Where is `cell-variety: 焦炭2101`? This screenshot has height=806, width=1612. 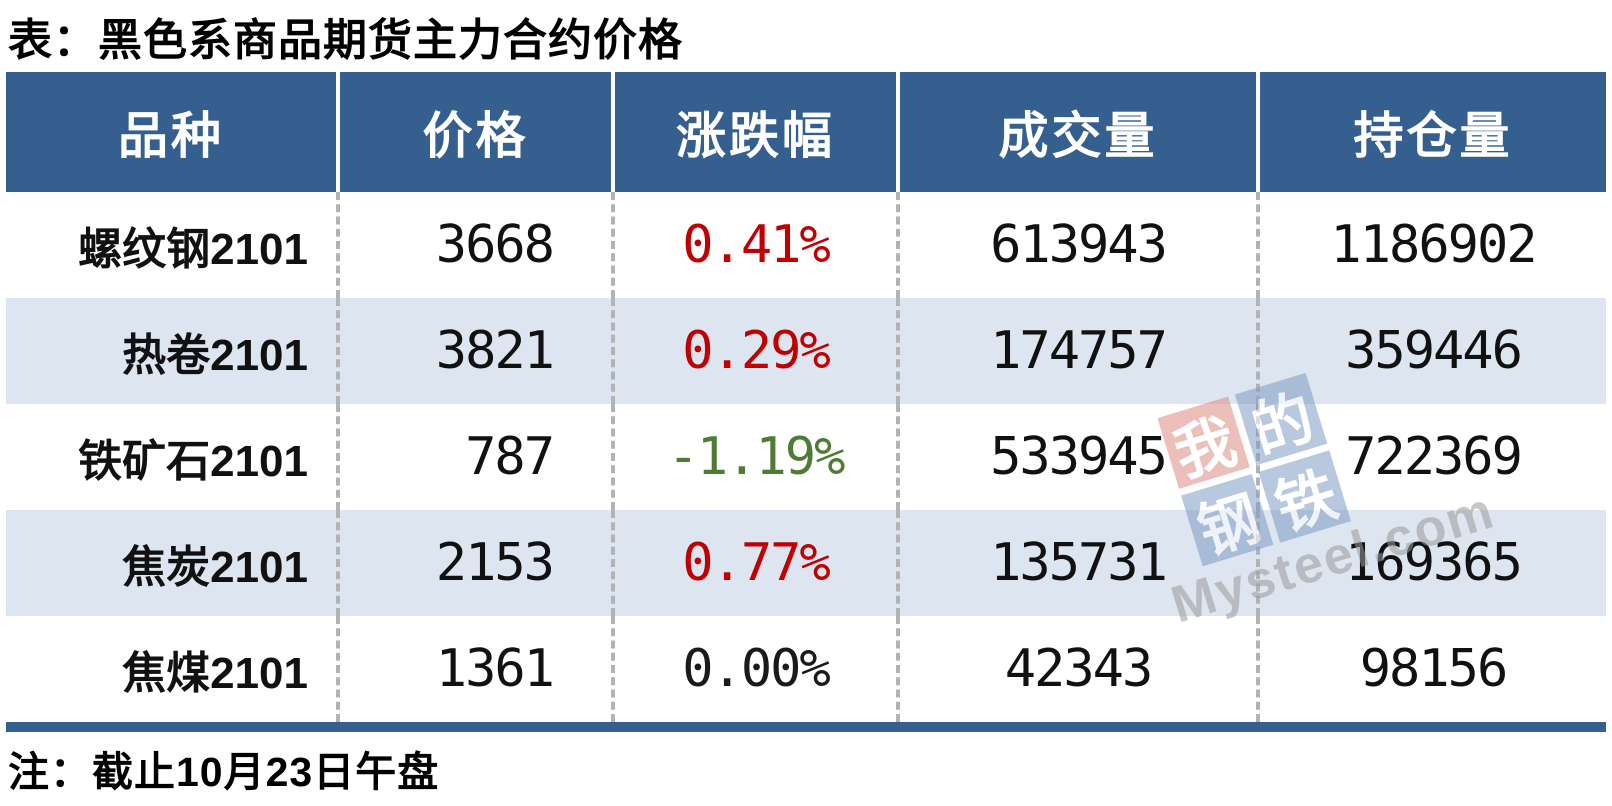
cell-variety: 焦炭2101 is located at coordinates (173, 563).